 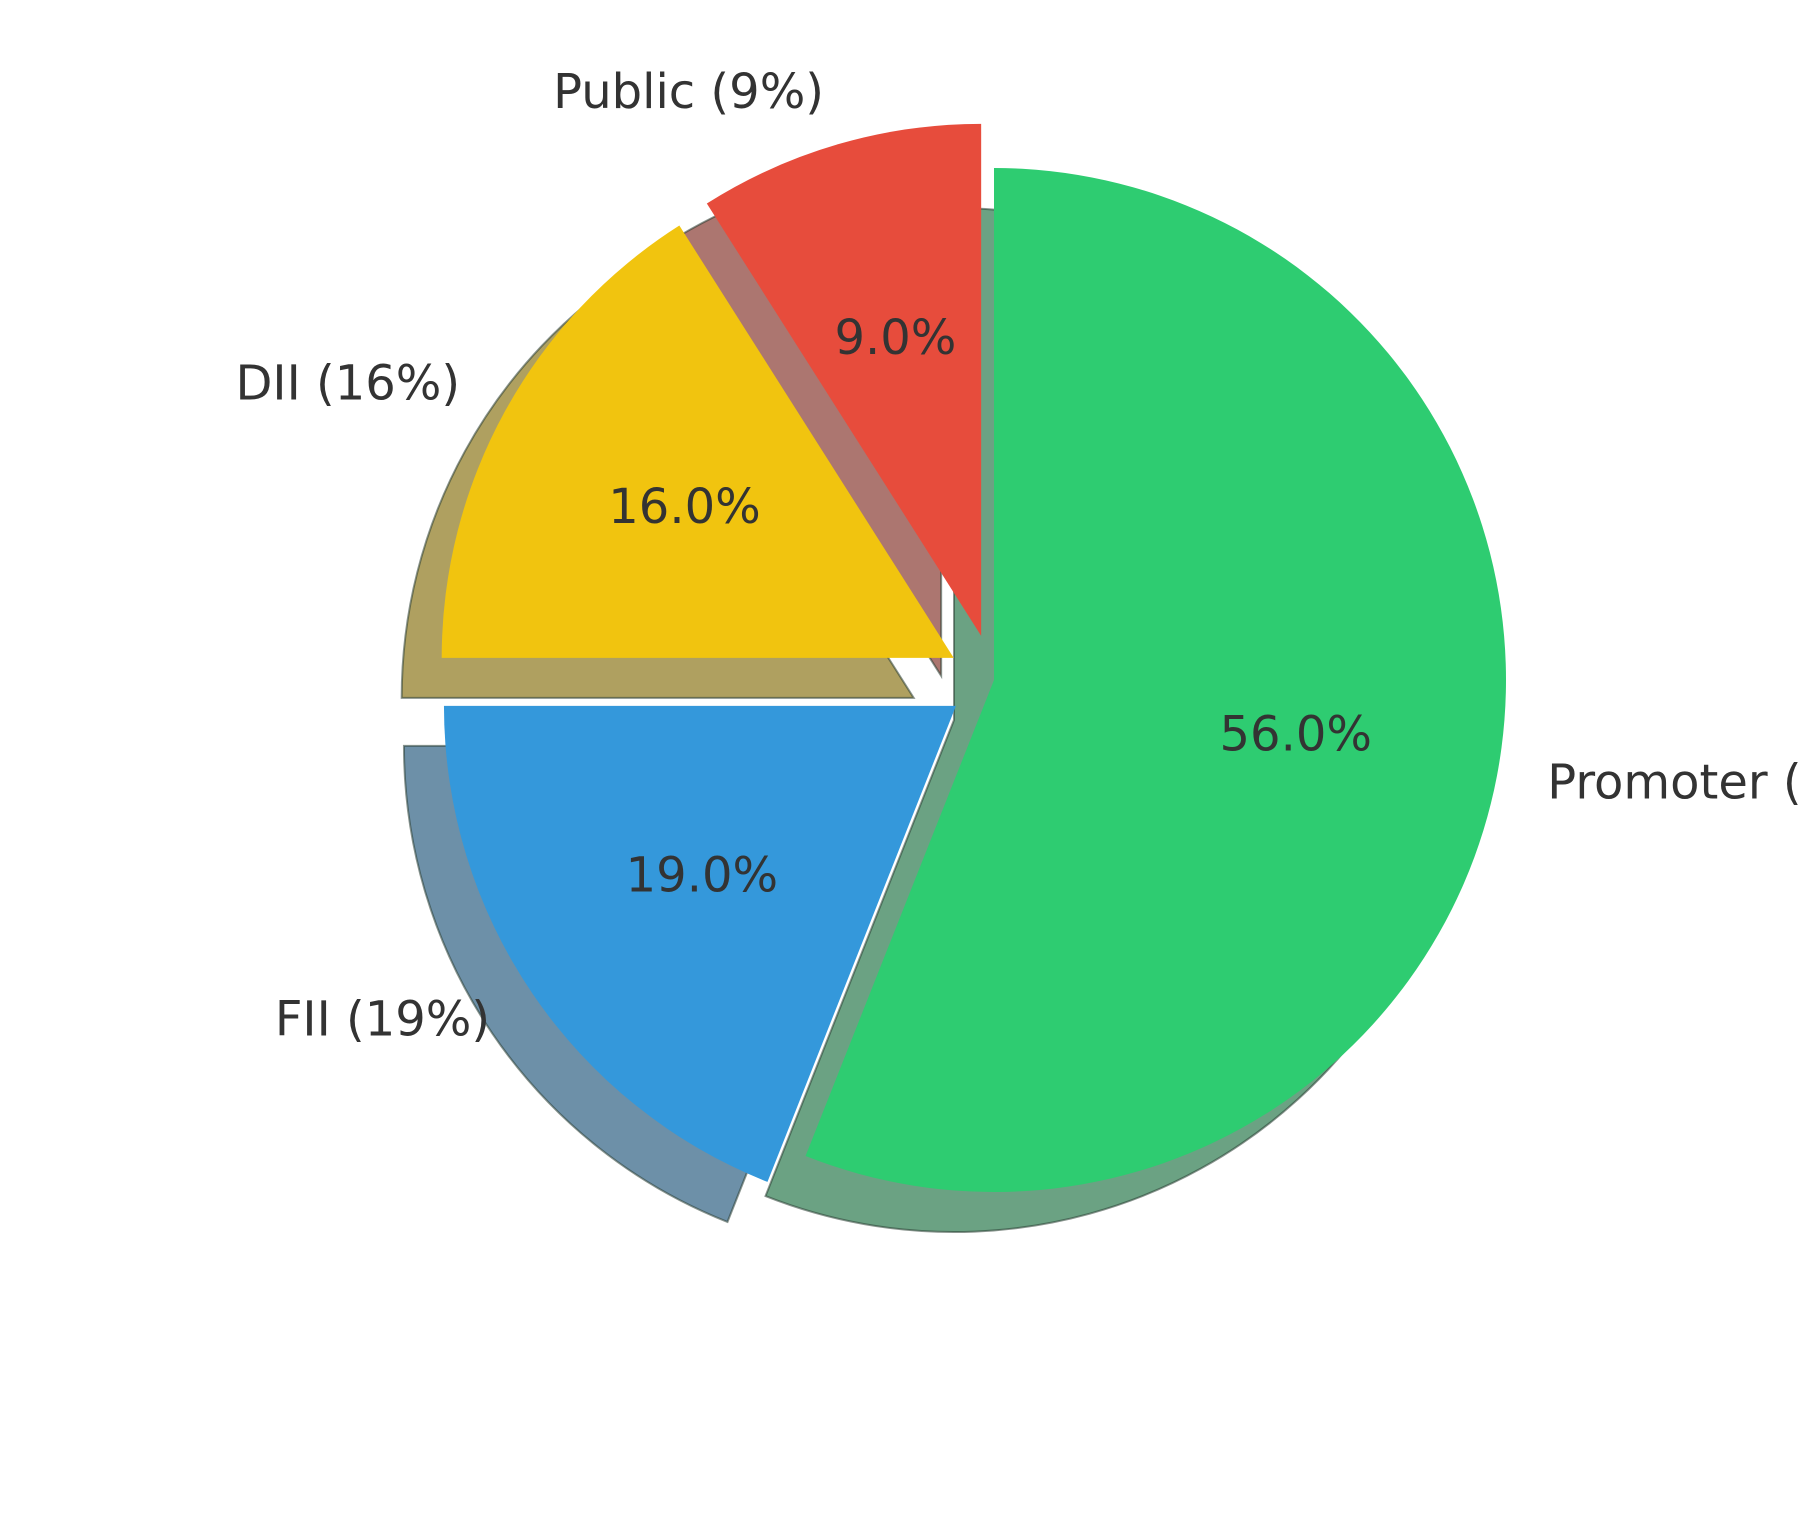 What do you see at coordinates (1296, 735) in the screenshot?
I see `slice-percent-promoter: 56.0%` at bounding box center [1296, 735].